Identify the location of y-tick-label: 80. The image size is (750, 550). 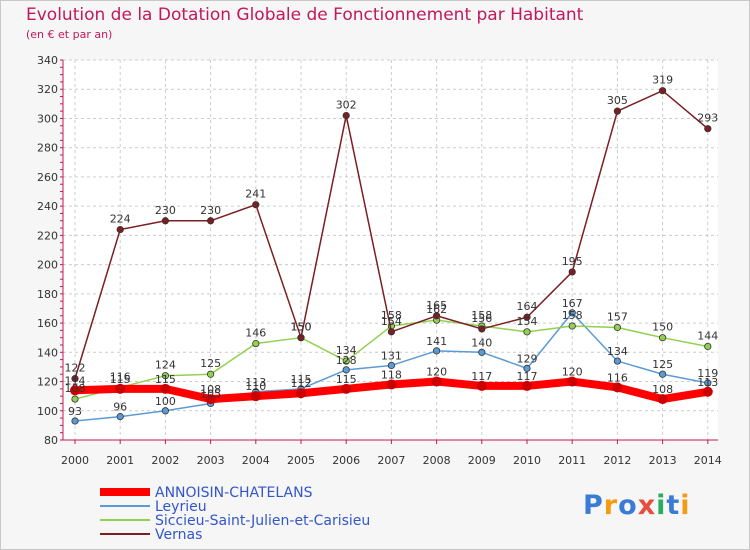
(51, 440).